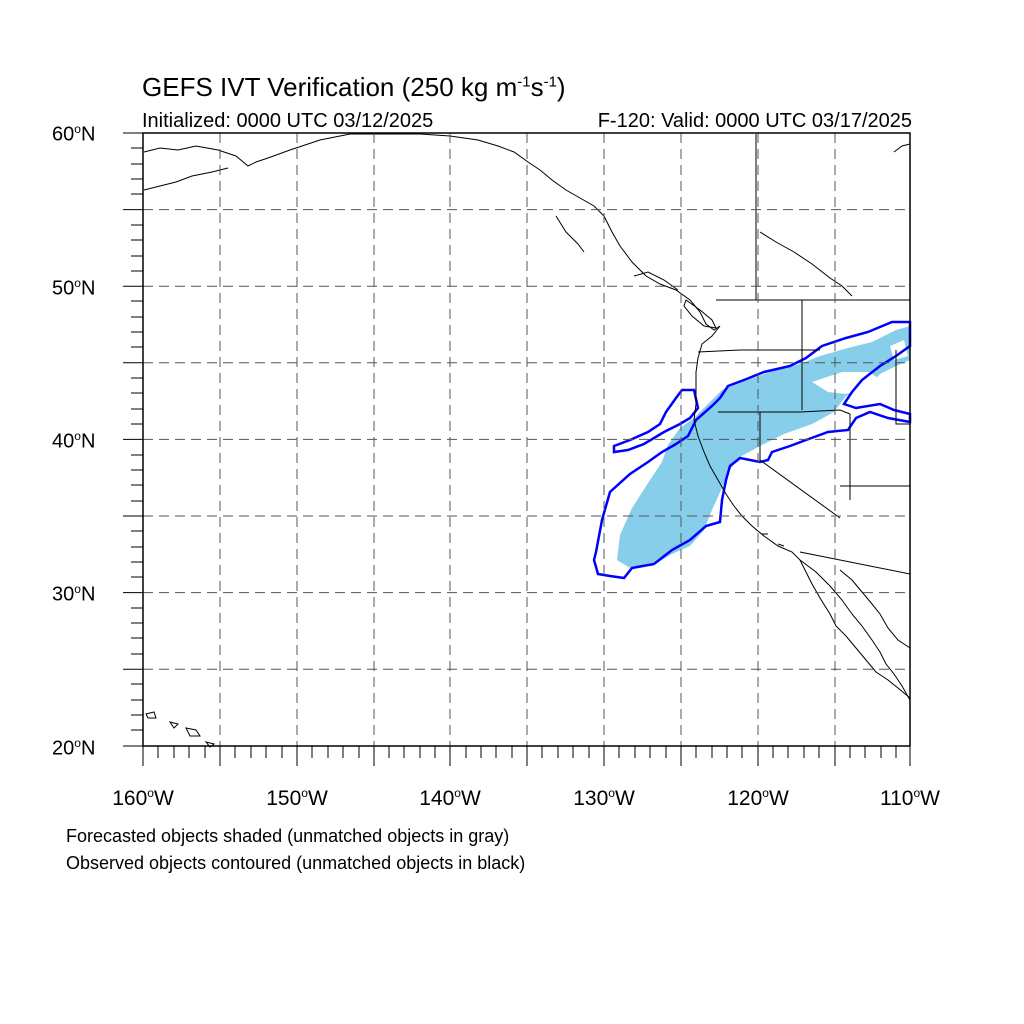  Describe the element at coordinates (754, 121) in the screenshot. I see `valid-time: F-120: Valid: 0000 UTC 03/17/2025` at that location.